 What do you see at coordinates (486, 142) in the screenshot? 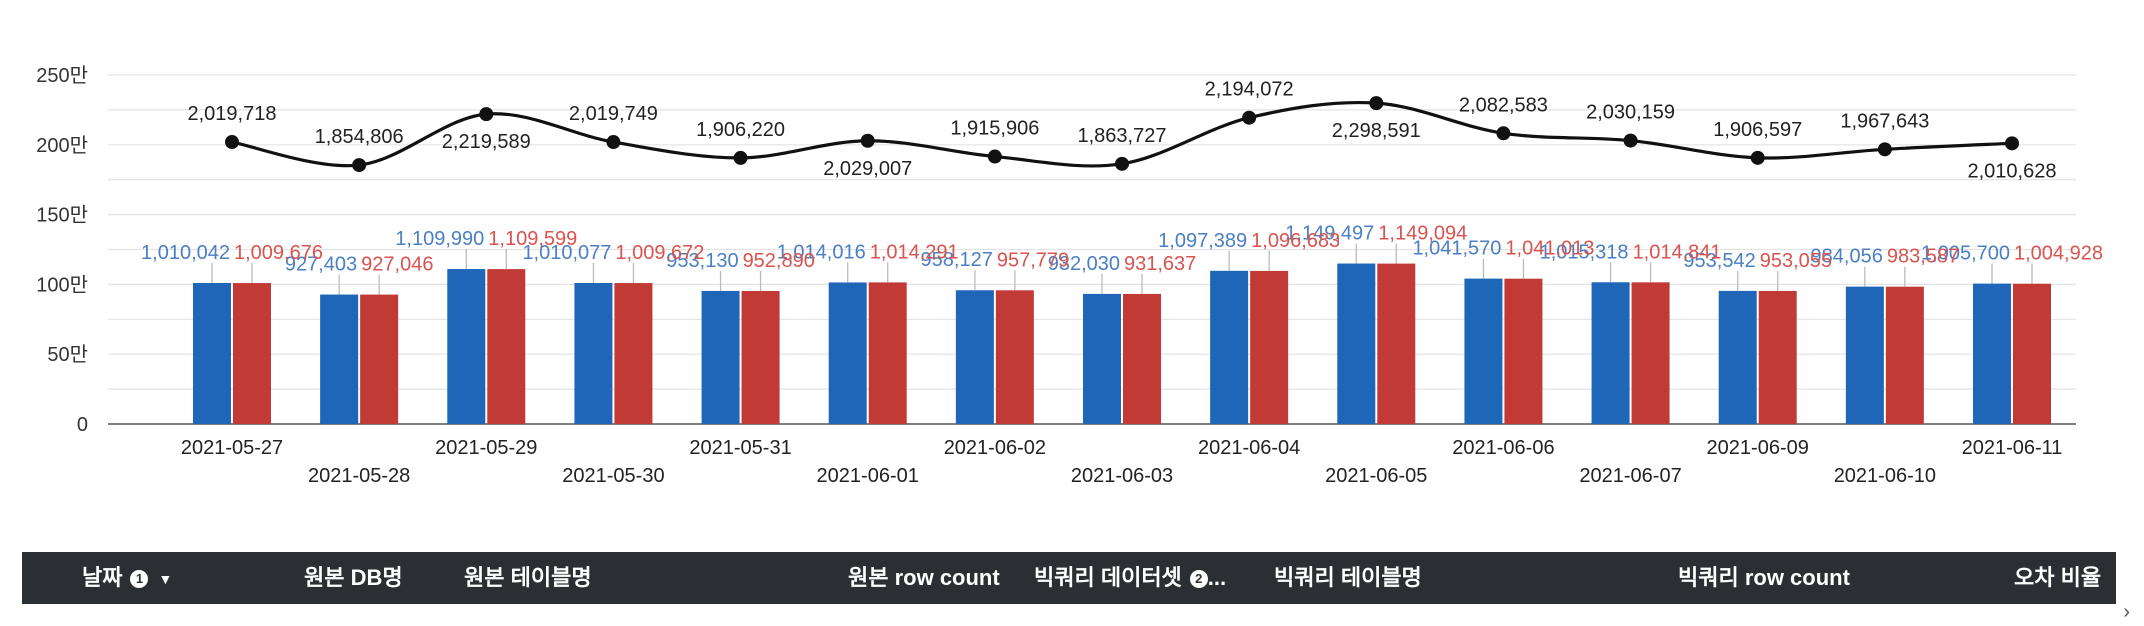
I see `line-data-label: 2,219,589` at bounding box center [486, 142].